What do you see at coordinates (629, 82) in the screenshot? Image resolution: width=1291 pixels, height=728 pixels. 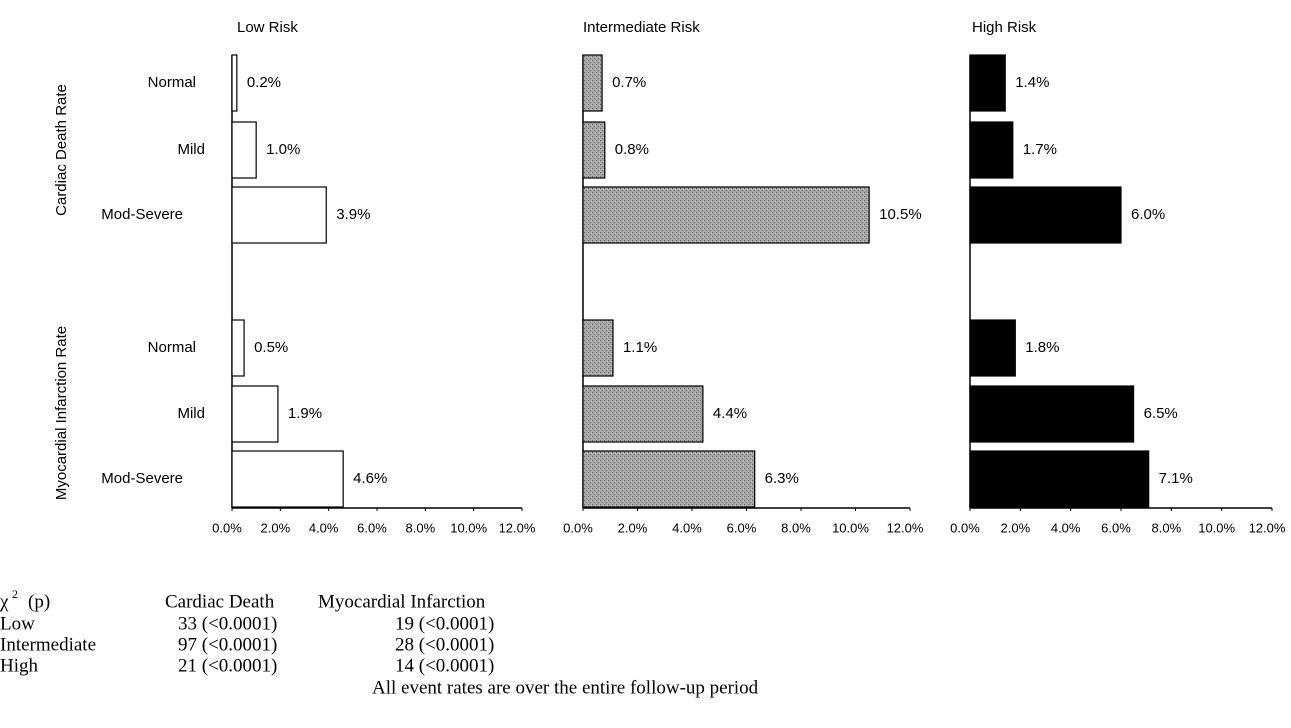 I see `value-label: 0.7%` at bounding box center [629, 82].